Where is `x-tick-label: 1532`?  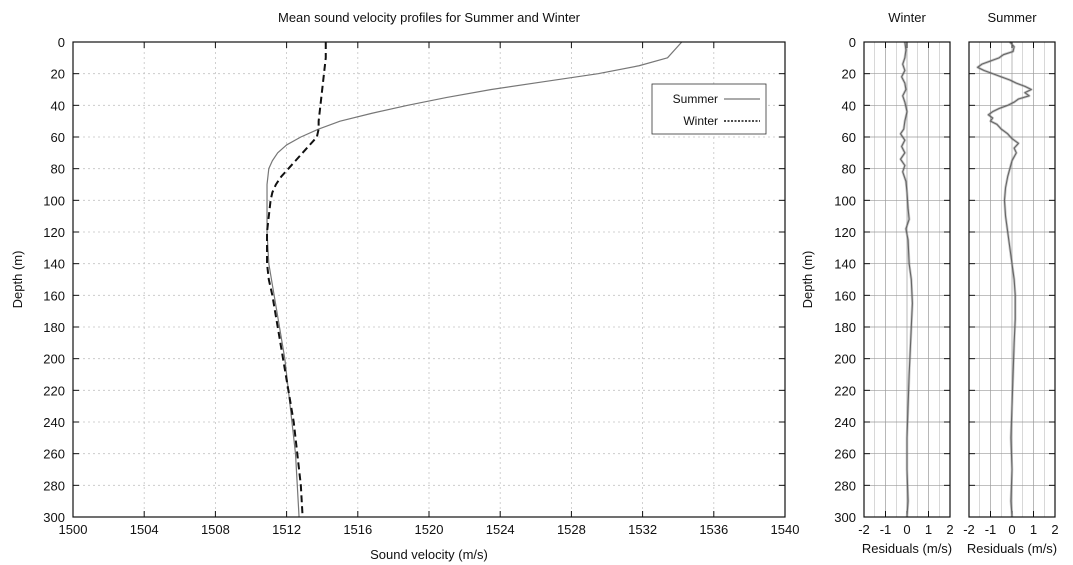
x-tick-label: 1532 is located at coordinates (642, 529).